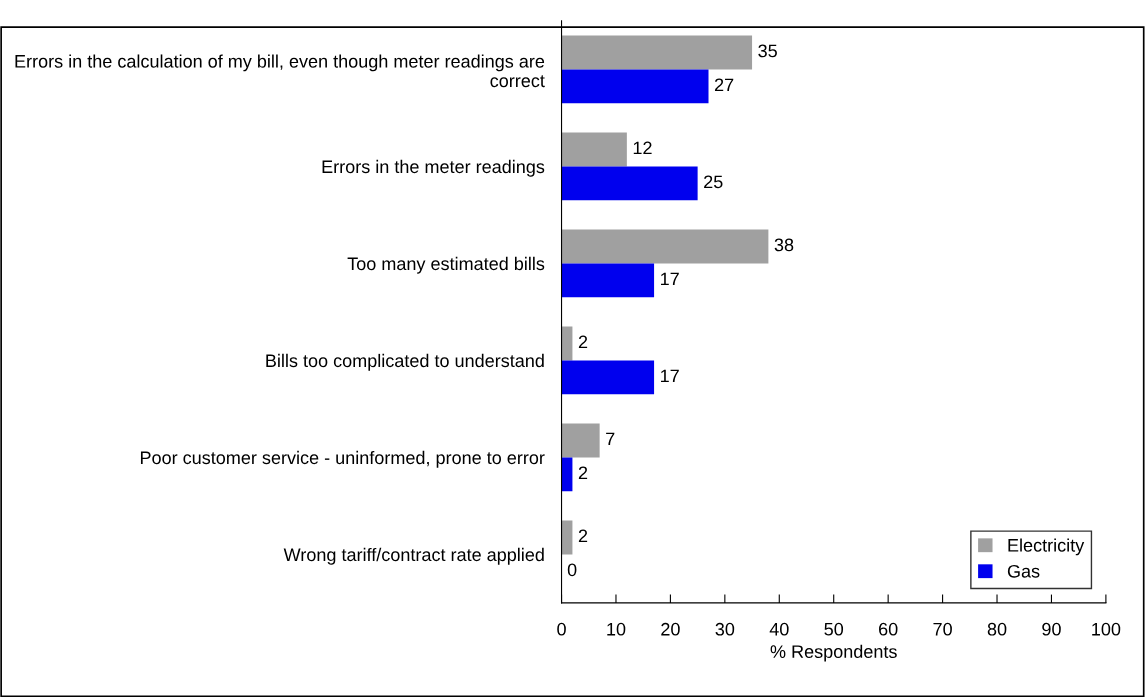  Describe the element at coordinates (670, 629) in the screenshot. I see `x-tick-label: 20` at that location.